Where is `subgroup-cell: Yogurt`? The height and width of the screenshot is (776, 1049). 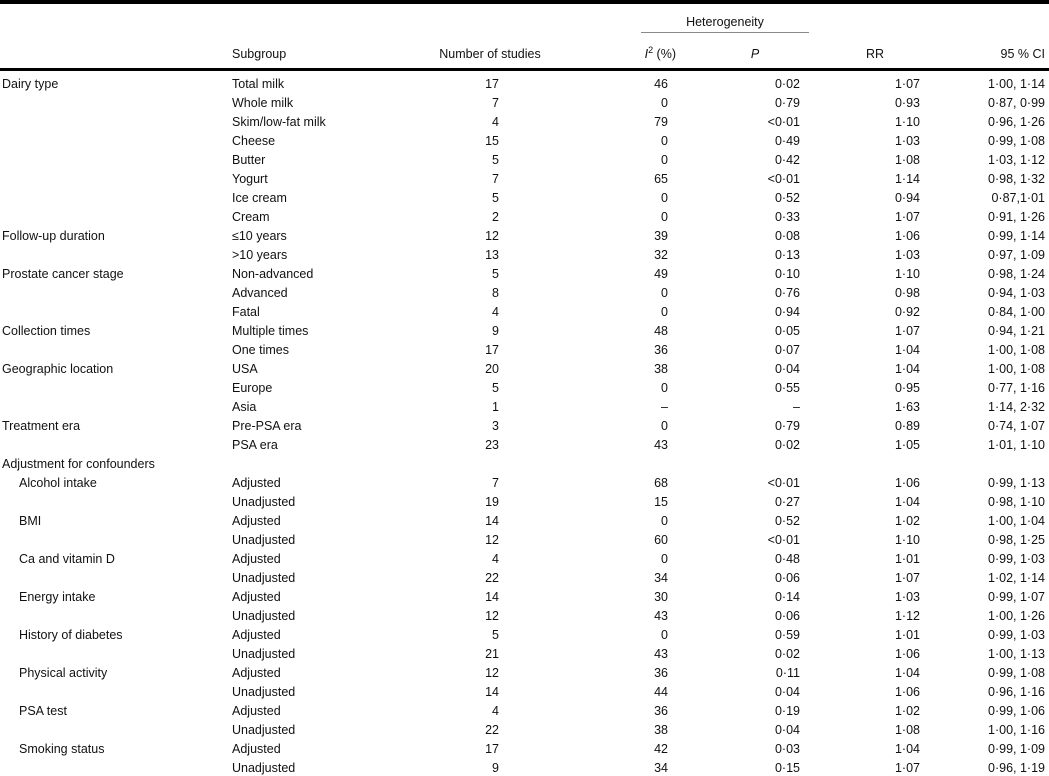
subgroup-cell: Yogurt is located at coordinates (250, 179).